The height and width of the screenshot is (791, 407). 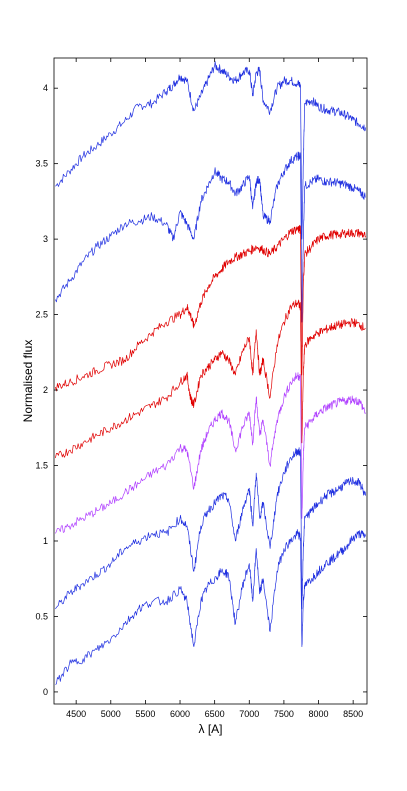 What do you see at coordinates (76, 714) in the screenshot?
I see `x-tick-label: 4500` at bounding box center [76, 714].